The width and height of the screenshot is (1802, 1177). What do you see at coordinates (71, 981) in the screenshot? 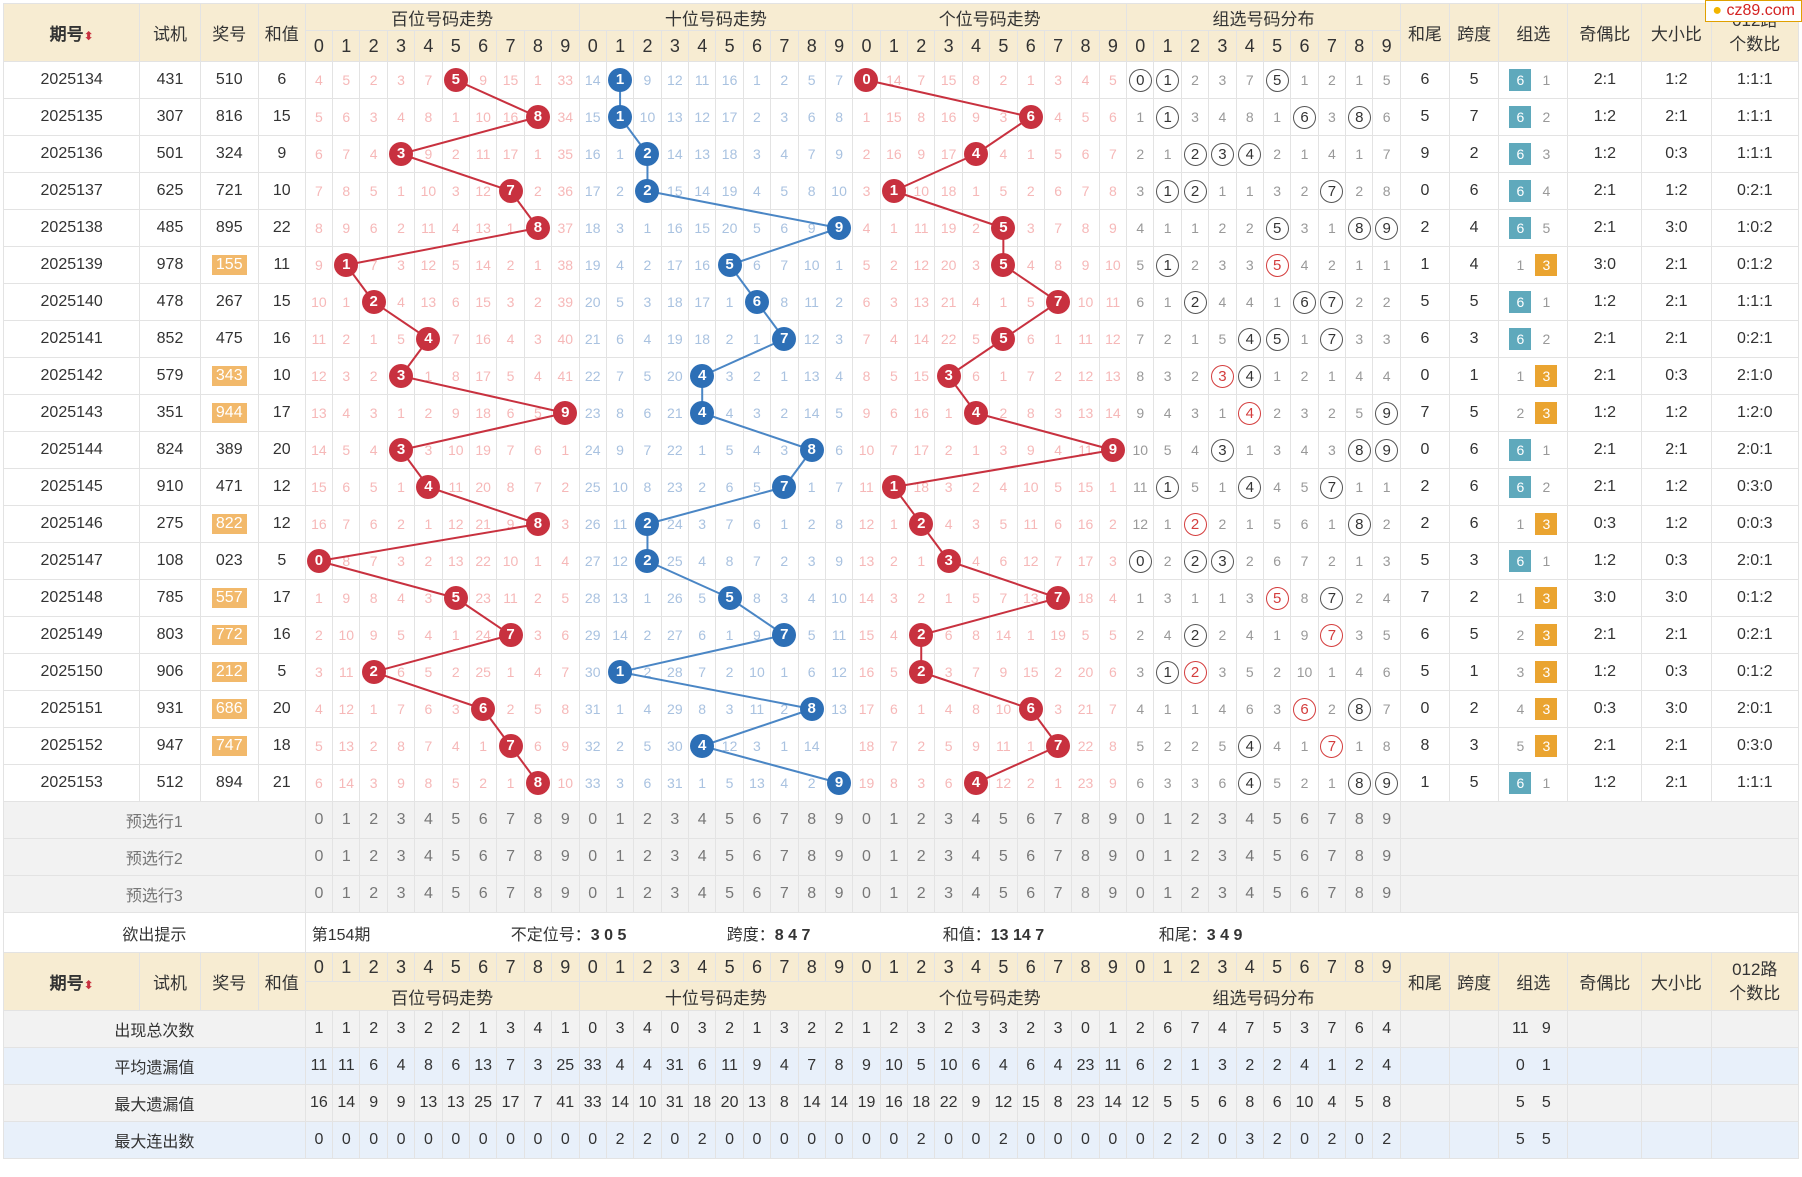
I see `period-footer-header: 期号⬍` at bounding box center [71, 981].